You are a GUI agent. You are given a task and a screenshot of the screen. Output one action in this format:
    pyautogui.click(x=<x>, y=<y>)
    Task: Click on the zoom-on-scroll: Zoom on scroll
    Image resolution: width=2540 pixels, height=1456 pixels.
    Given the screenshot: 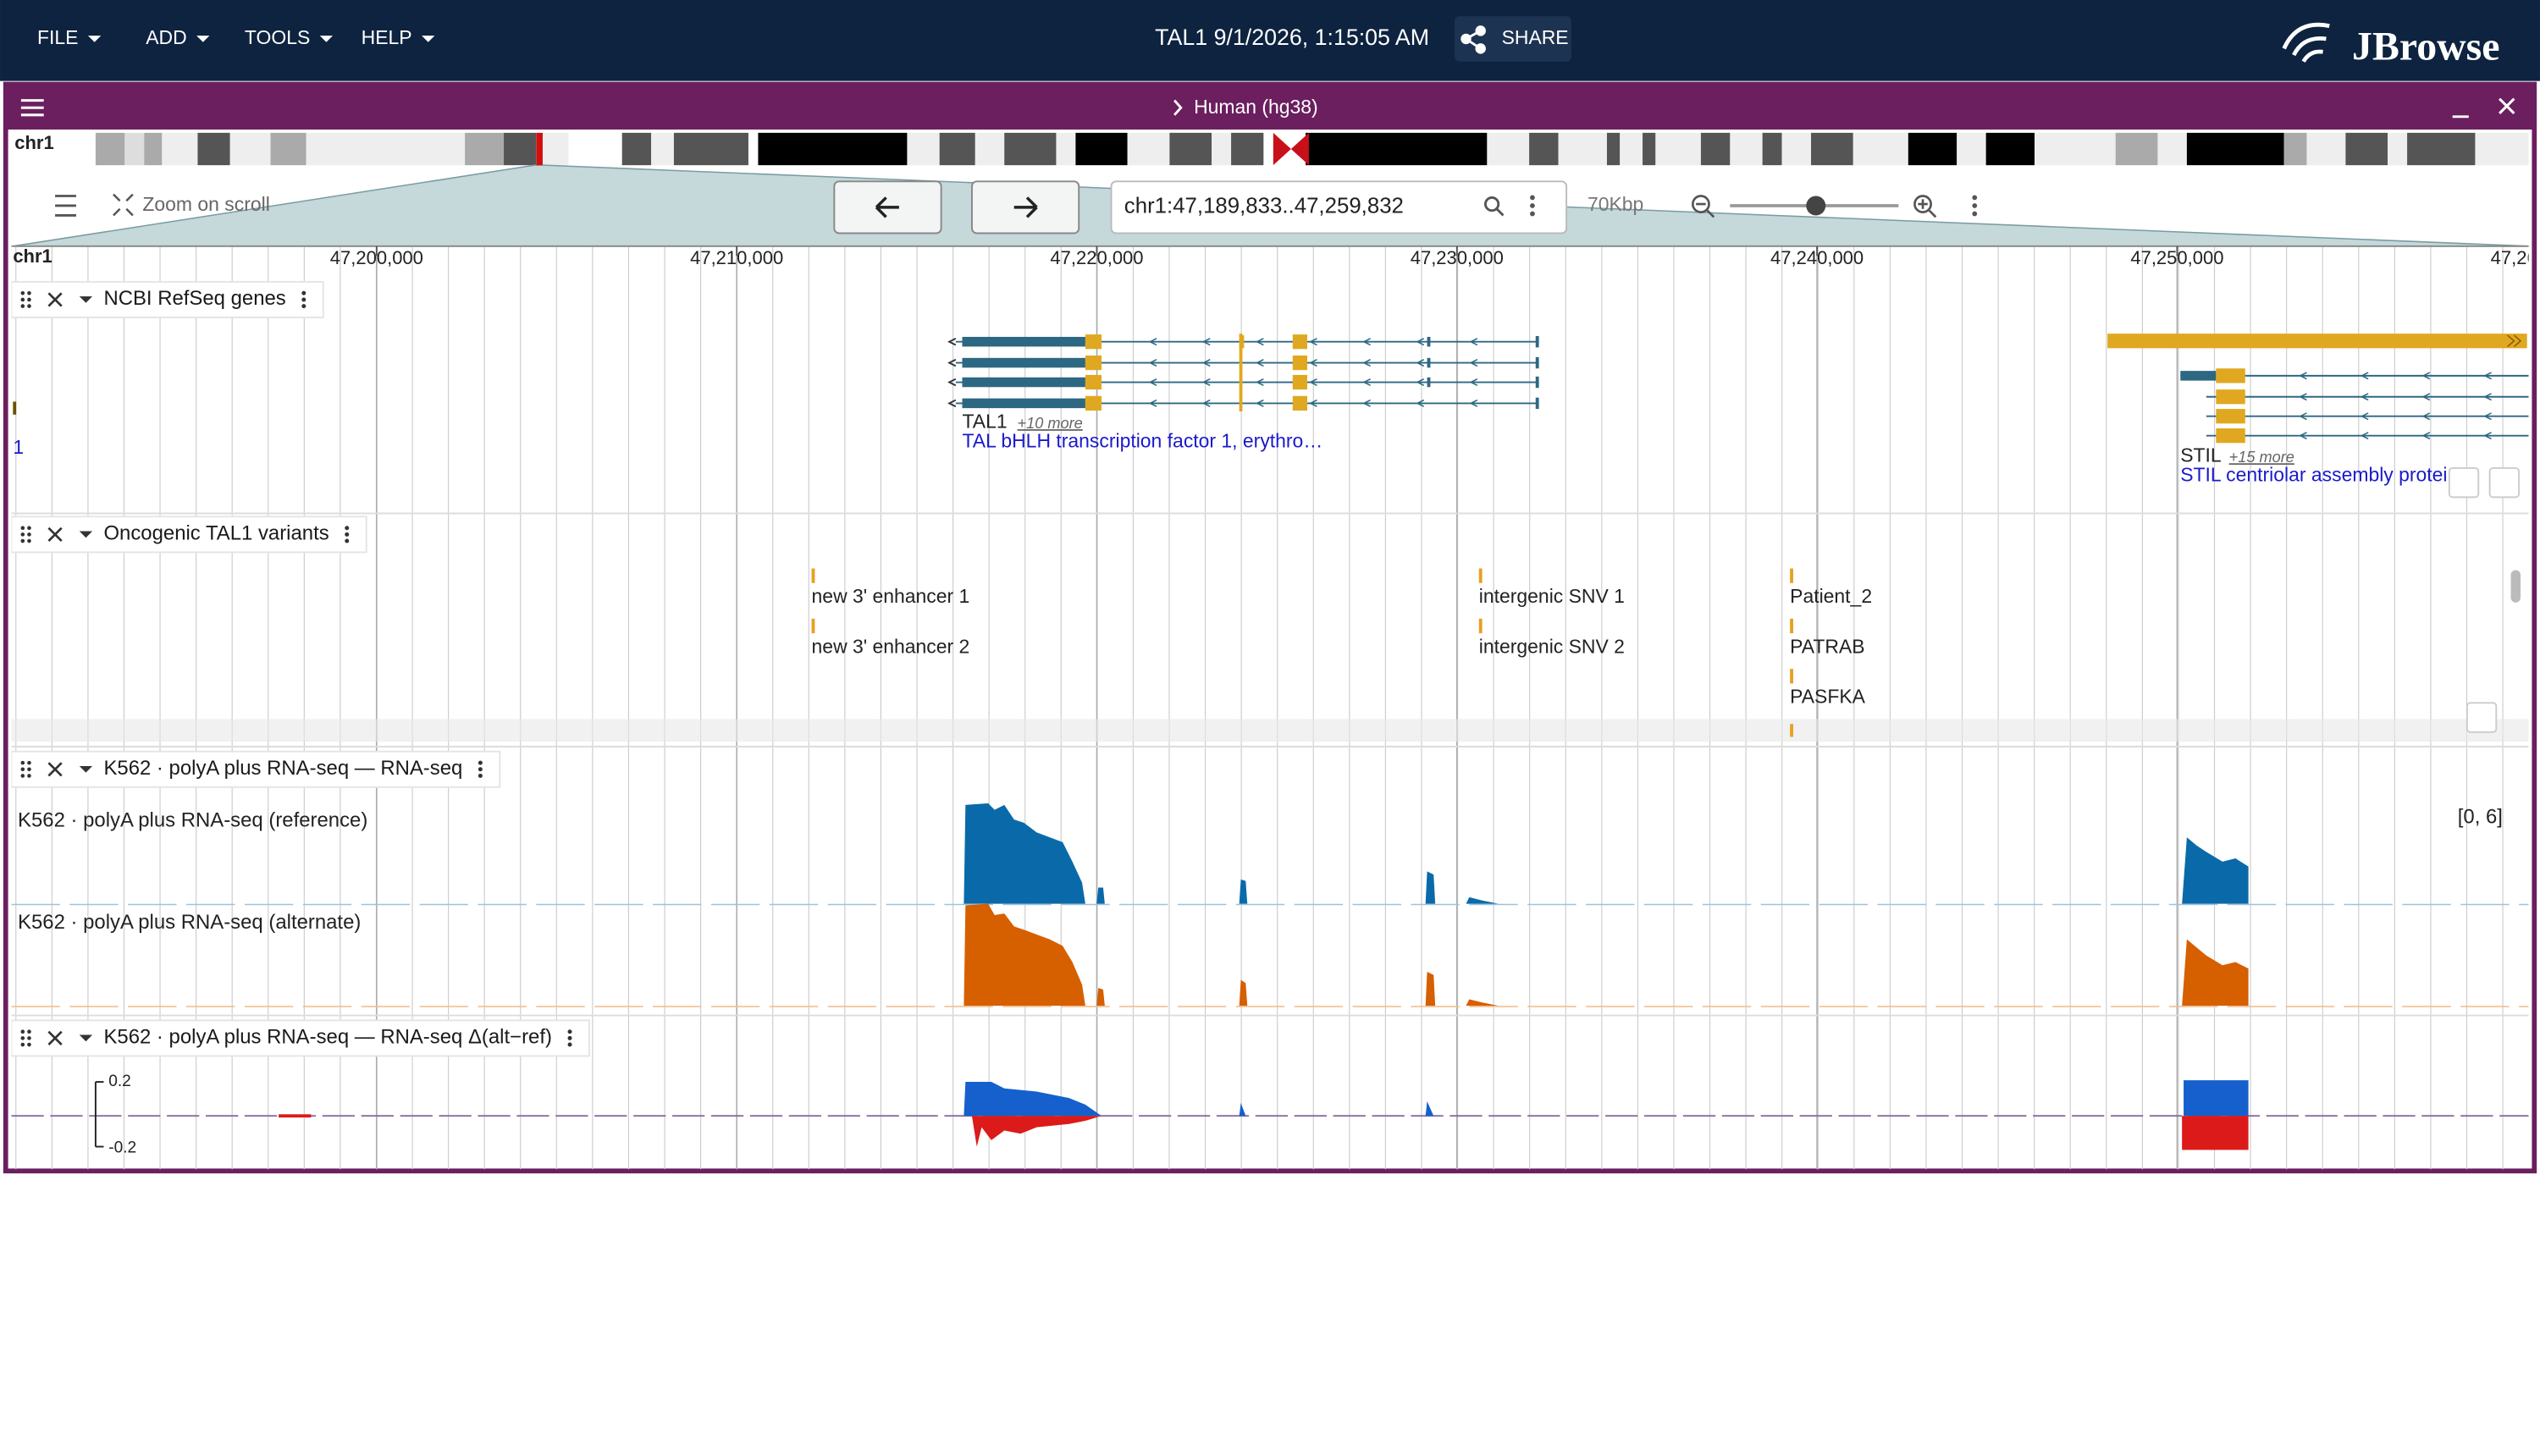 What is the action you would take?
    pyautogui.click(x=205, y=204)
    